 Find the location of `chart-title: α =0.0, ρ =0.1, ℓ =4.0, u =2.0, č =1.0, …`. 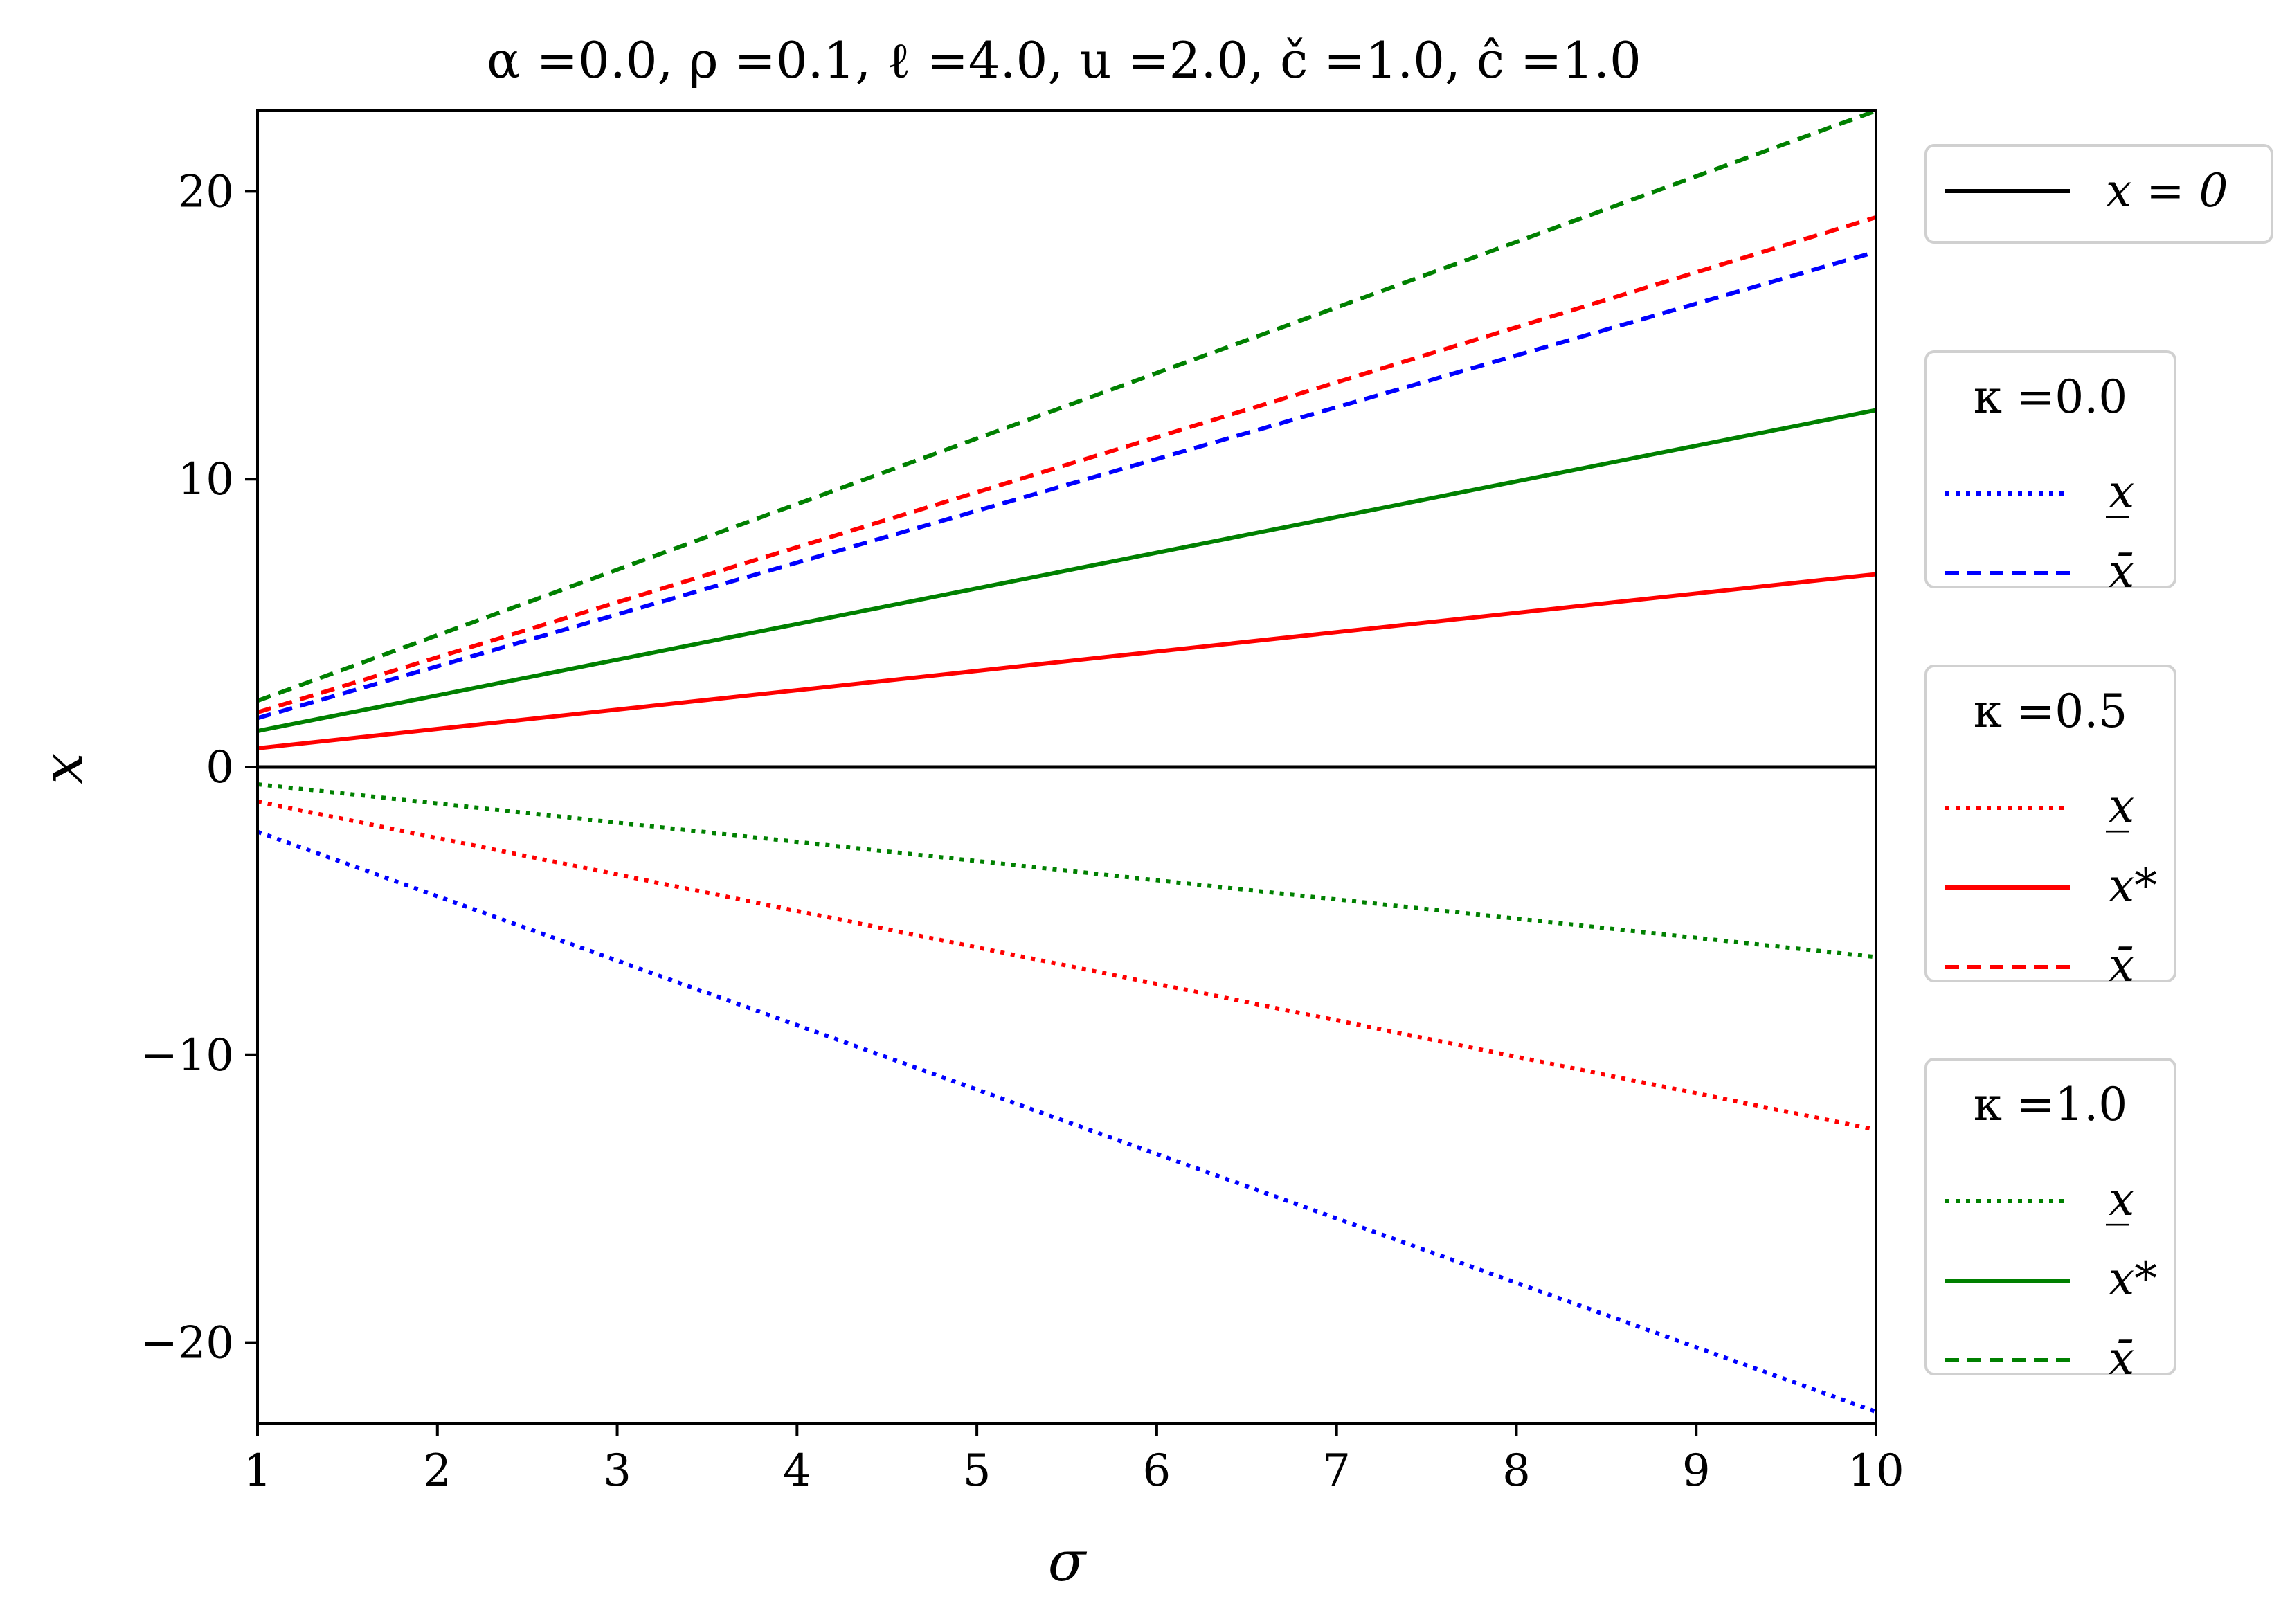

chart-title: α =0.0, ρ =0.1, ℓ =4.0, u =2.0, č =1.0, … is located at coordinates (1064, 60).